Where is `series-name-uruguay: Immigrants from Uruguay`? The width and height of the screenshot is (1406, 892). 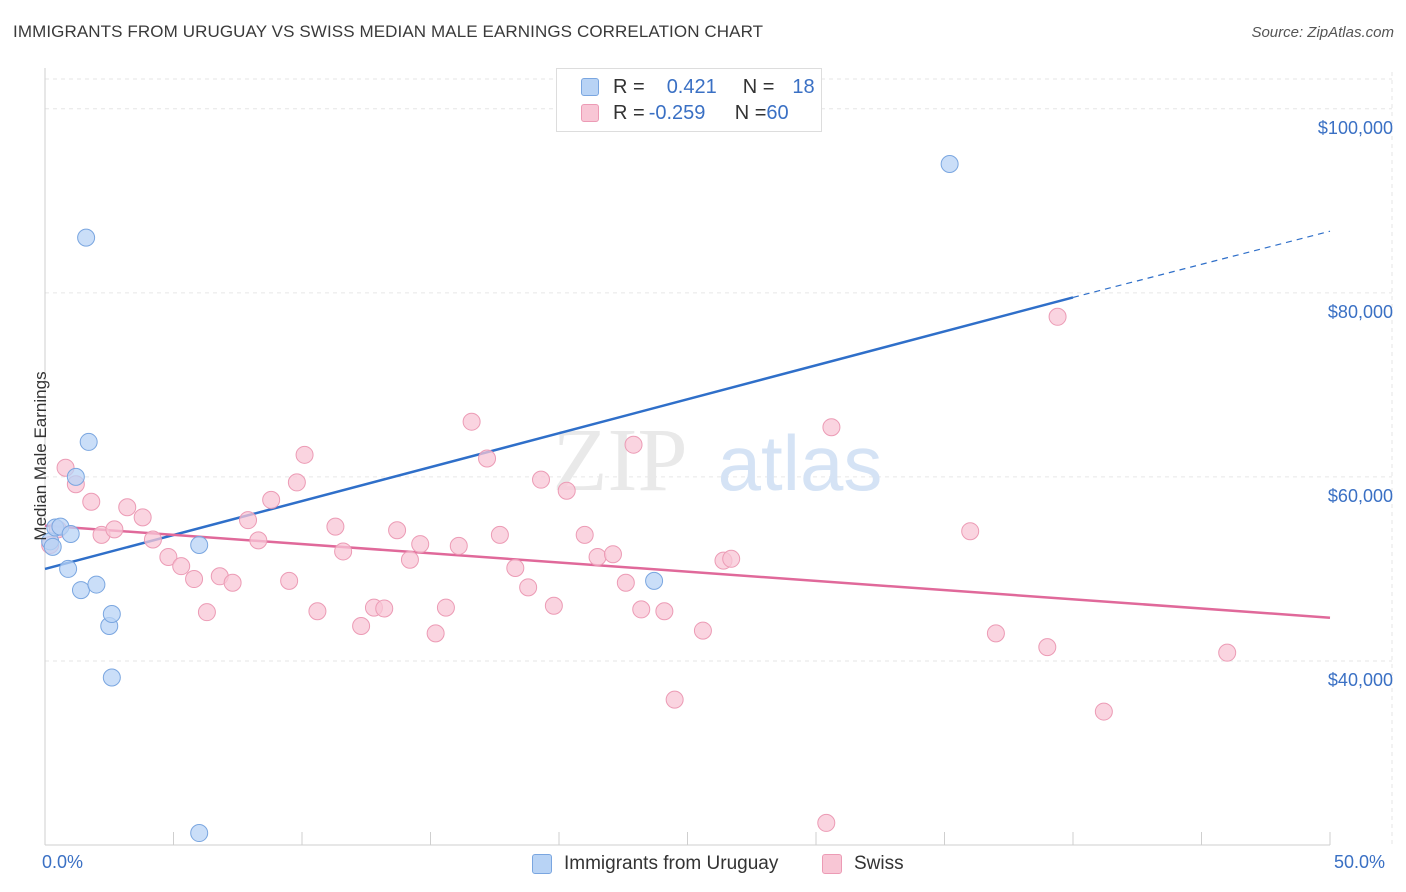 series-name-uruguay: Immigrants from Uruguay is located at coordinates (671, 863).